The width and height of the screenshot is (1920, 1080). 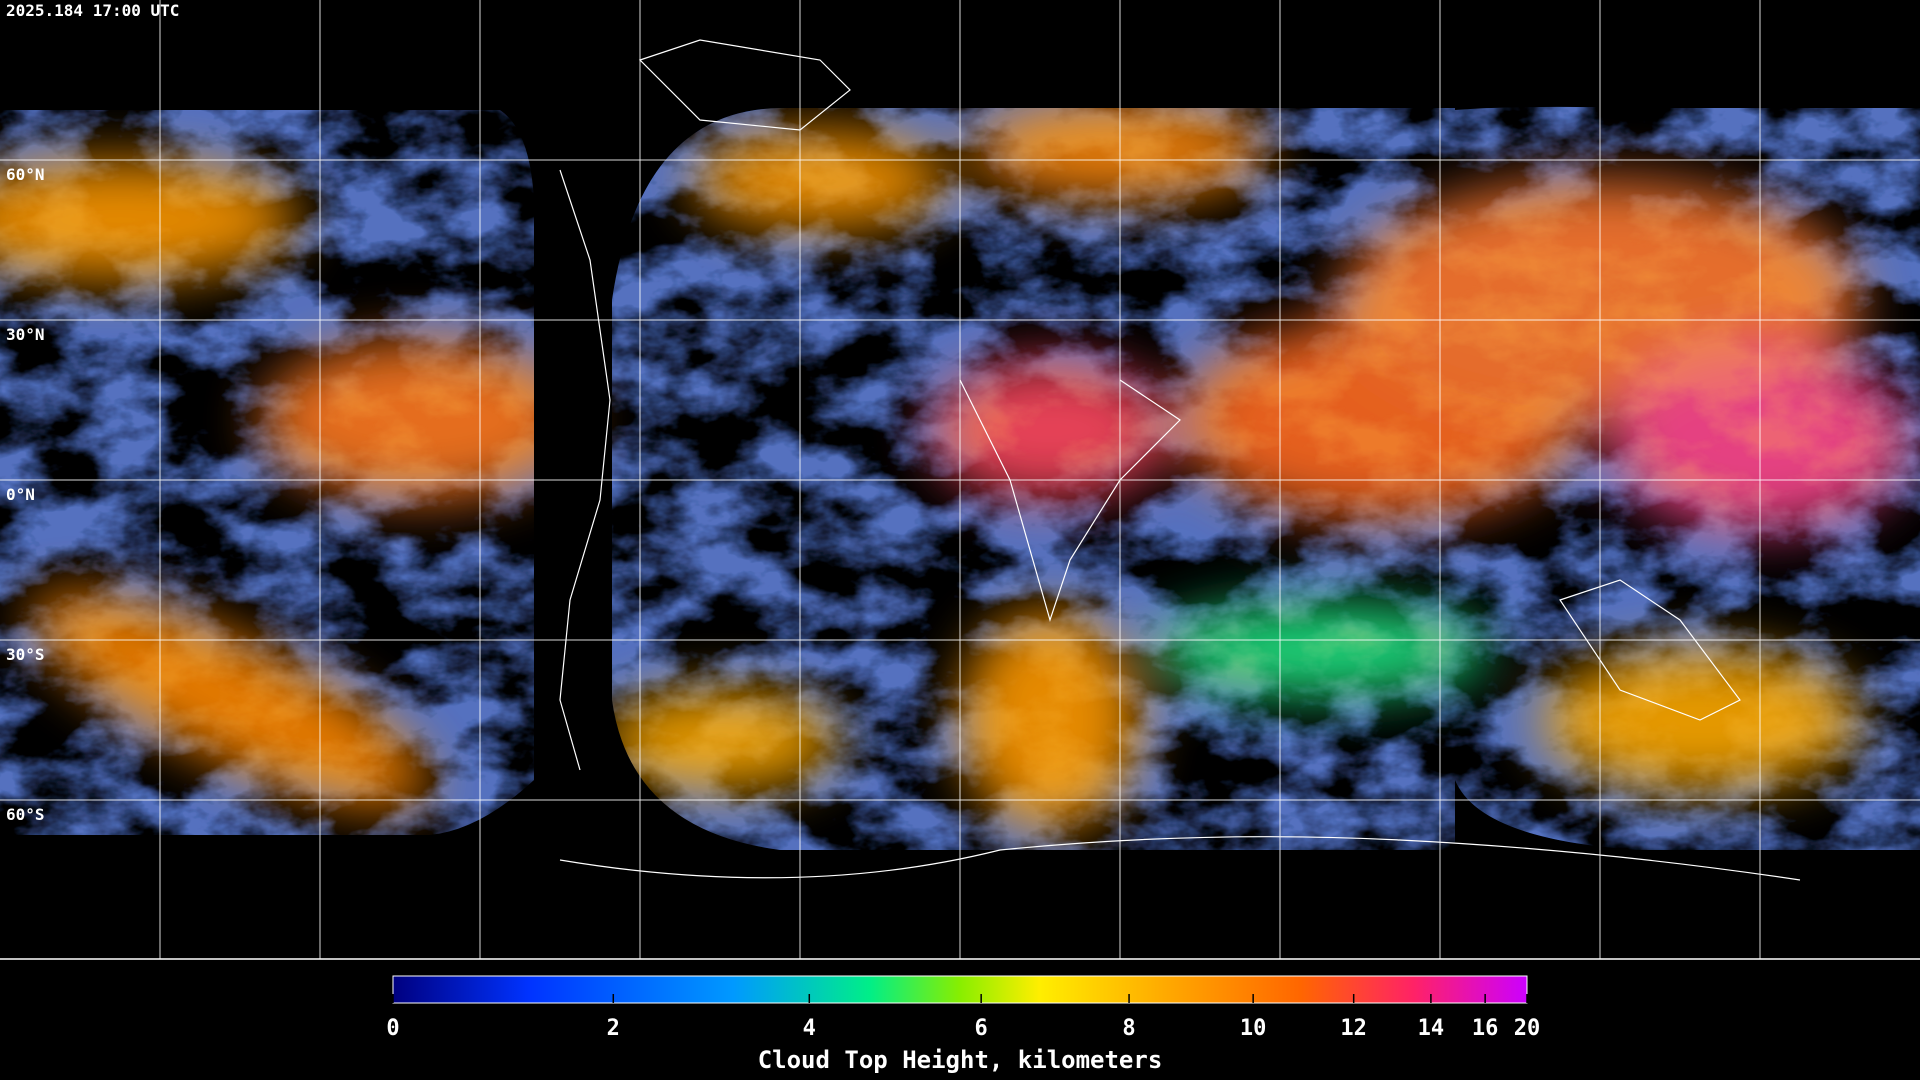 I want to click on colorbar-tick-label: 2, so click(x=613, y=1028).